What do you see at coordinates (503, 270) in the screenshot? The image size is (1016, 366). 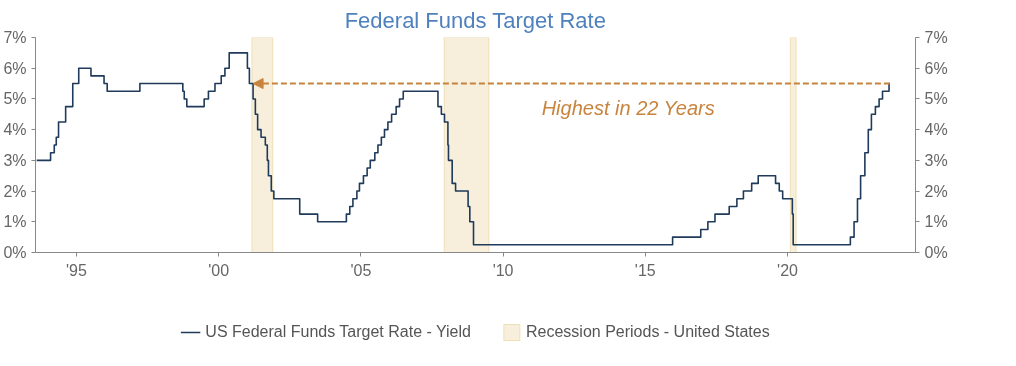 I see `x-tick-label: '10` at bounding box center [503, 270].